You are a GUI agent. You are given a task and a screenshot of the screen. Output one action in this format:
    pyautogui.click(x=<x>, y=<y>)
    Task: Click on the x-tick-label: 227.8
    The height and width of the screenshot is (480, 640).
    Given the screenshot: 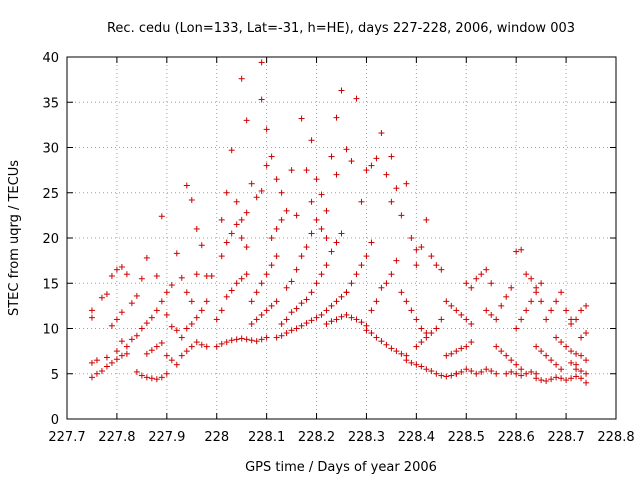 What is the action you would take?
    pyautogui.click(x=116, y=437)
    